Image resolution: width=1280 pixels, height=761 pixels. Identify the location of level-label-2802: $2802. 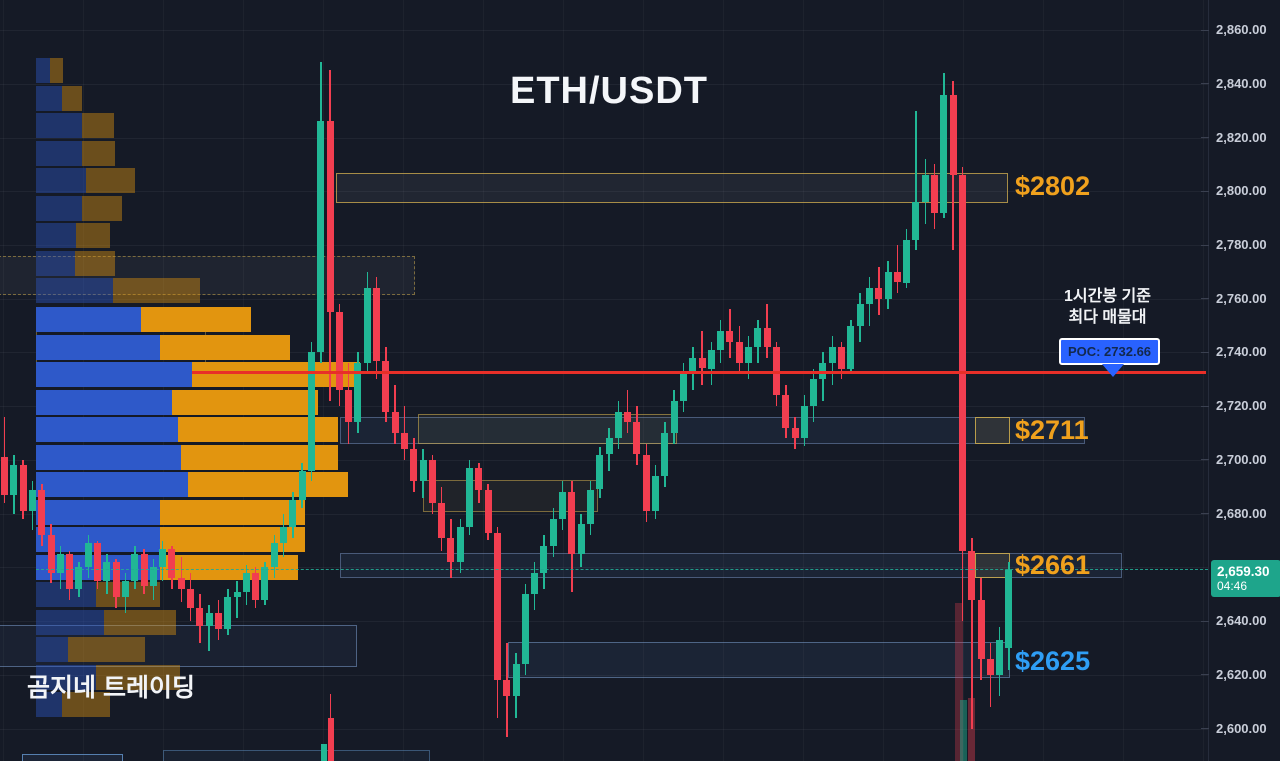
(1053, 185).